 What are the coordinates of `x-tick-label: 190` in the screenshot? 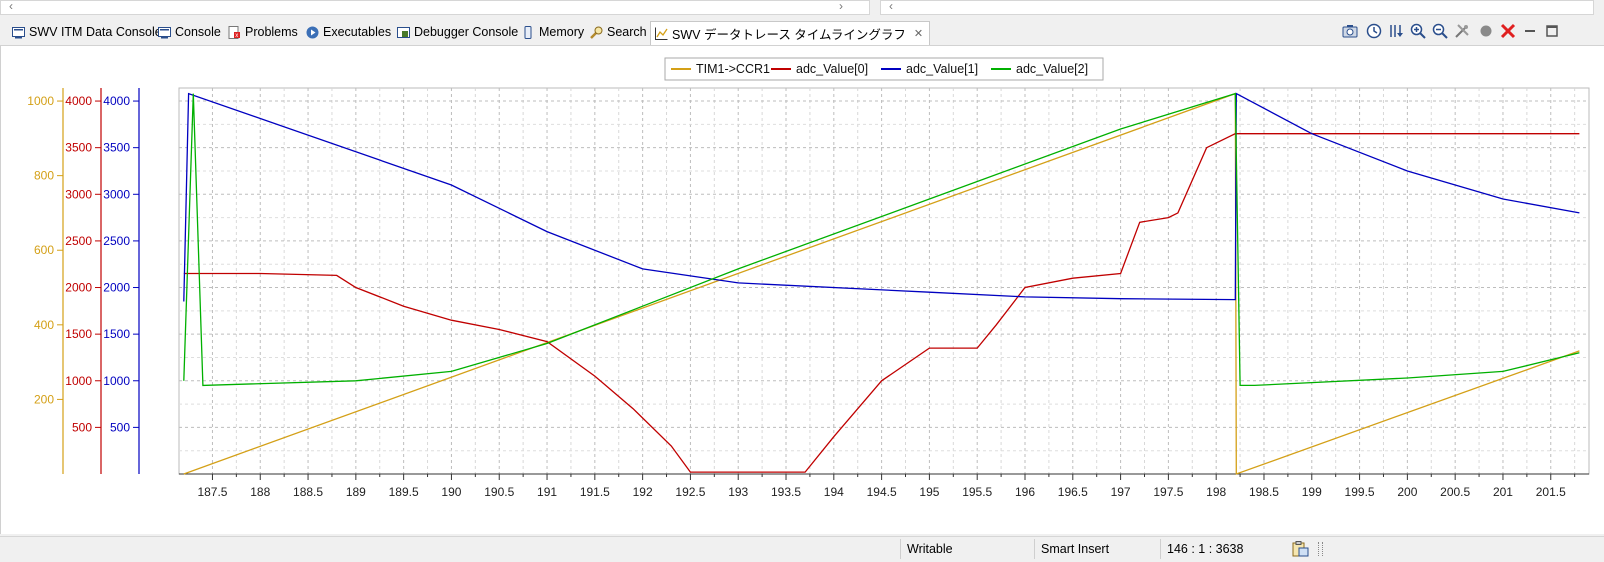 It's located at (451, 492).